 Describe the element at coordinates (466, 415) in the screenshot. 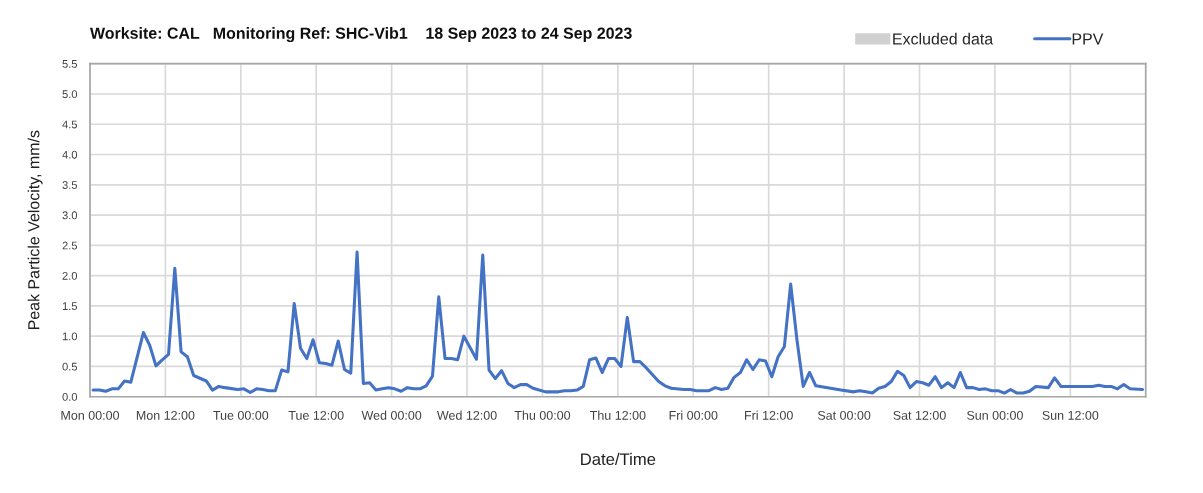

I see `x-tick-label: Wed 12:00` at that location.